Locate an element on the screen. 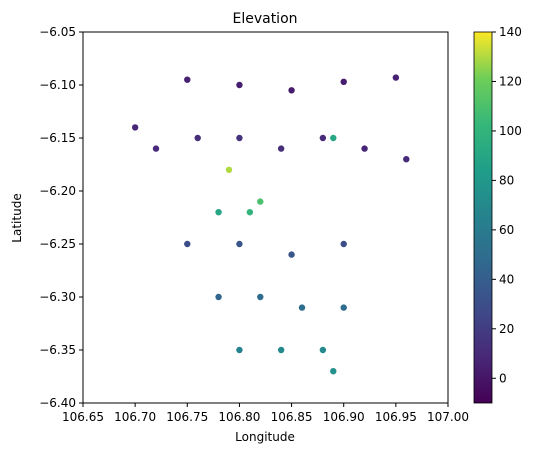  x-tick-label: 106.65 is located at coordinates (83, 417).